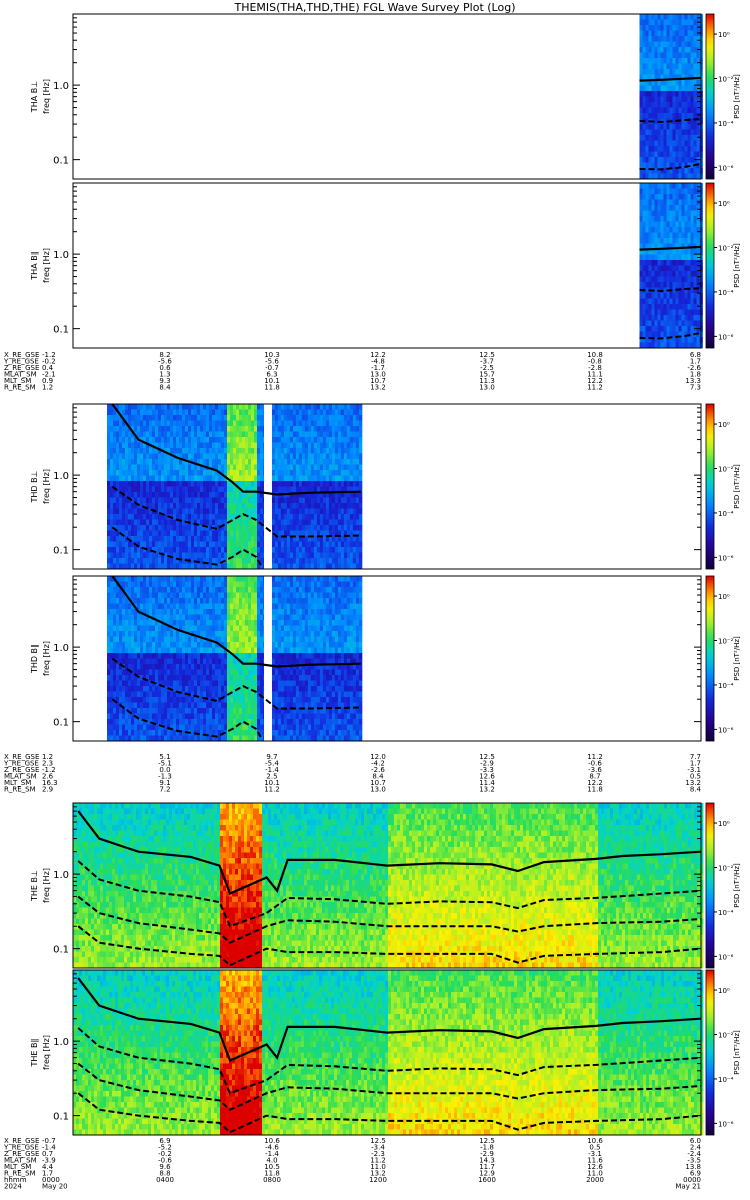 Image resolution: width=750 pixels, height=1200 pixels. I want to click on time-tick-label: 1600, so click(487, 1180).